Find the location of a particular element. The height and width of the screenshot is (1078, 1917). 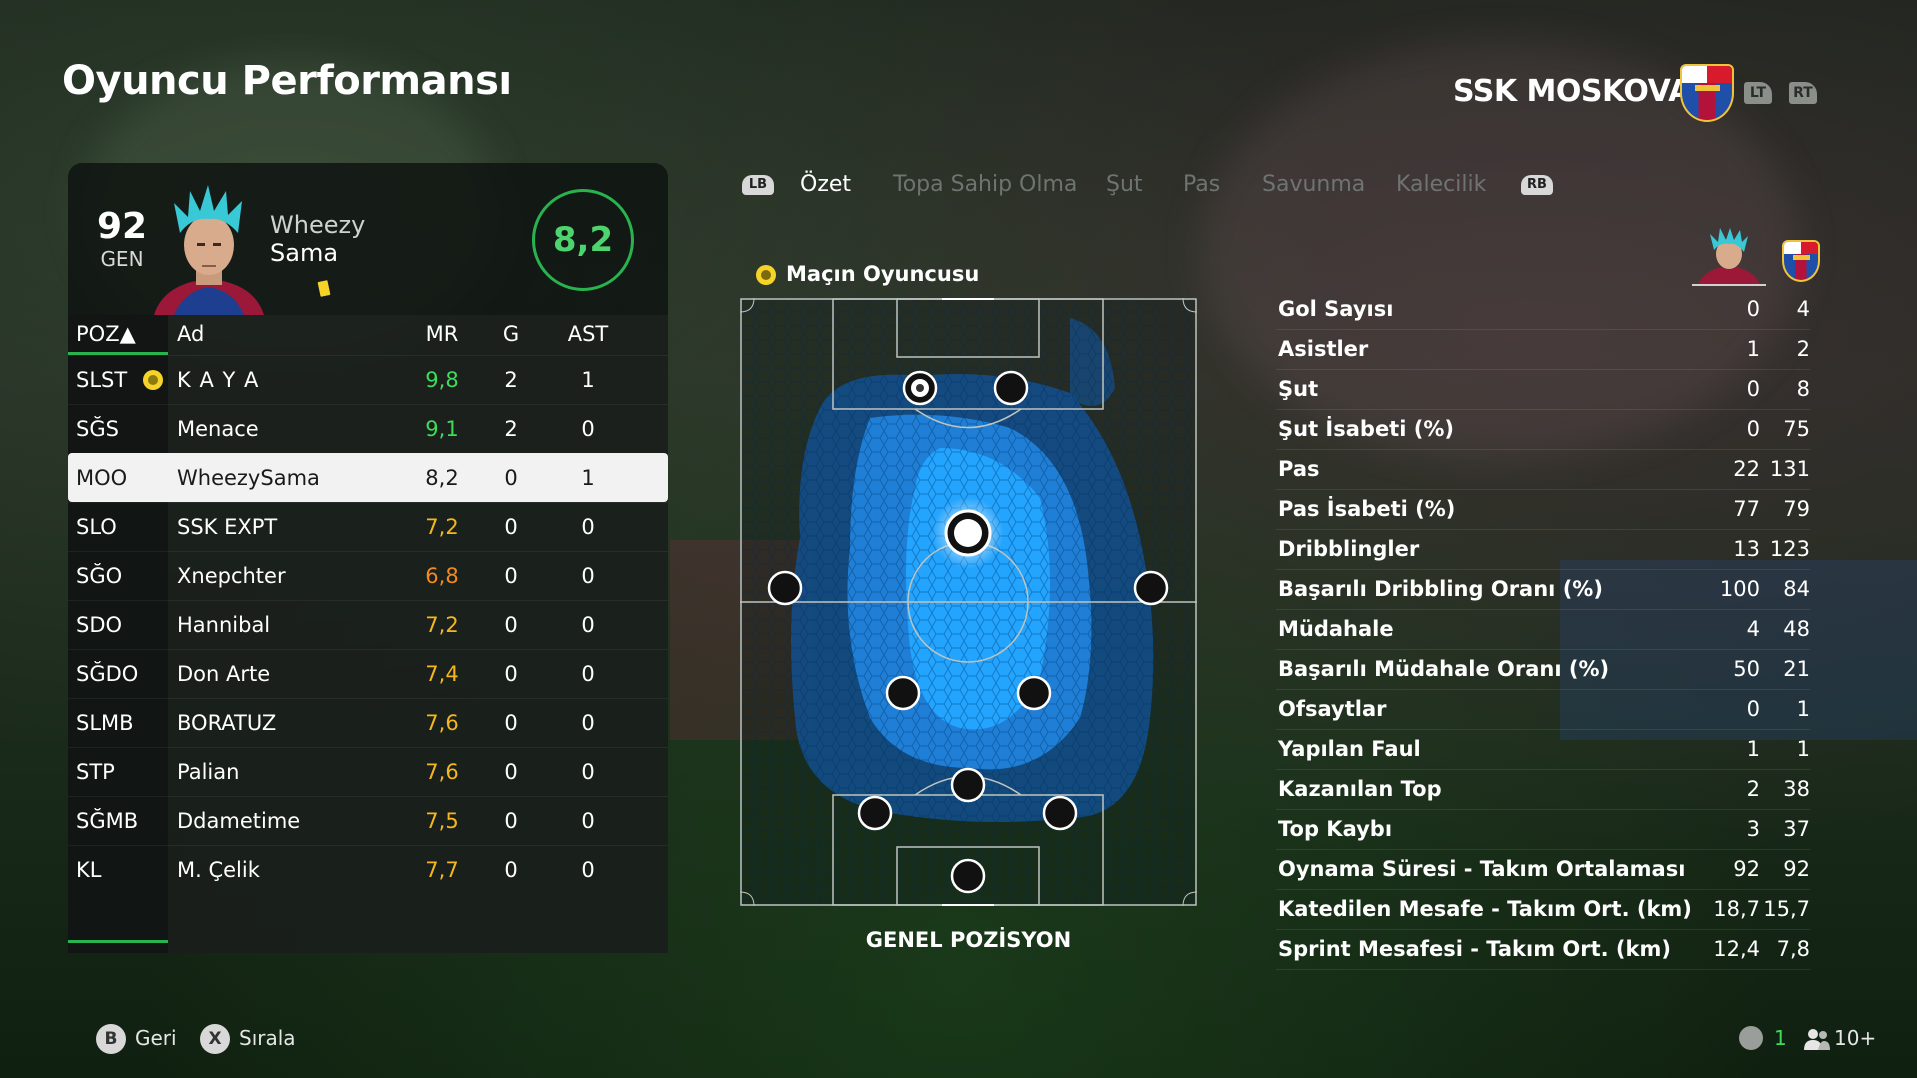

stat-team-value: 7,8 is located at coordinates (1793, 949).